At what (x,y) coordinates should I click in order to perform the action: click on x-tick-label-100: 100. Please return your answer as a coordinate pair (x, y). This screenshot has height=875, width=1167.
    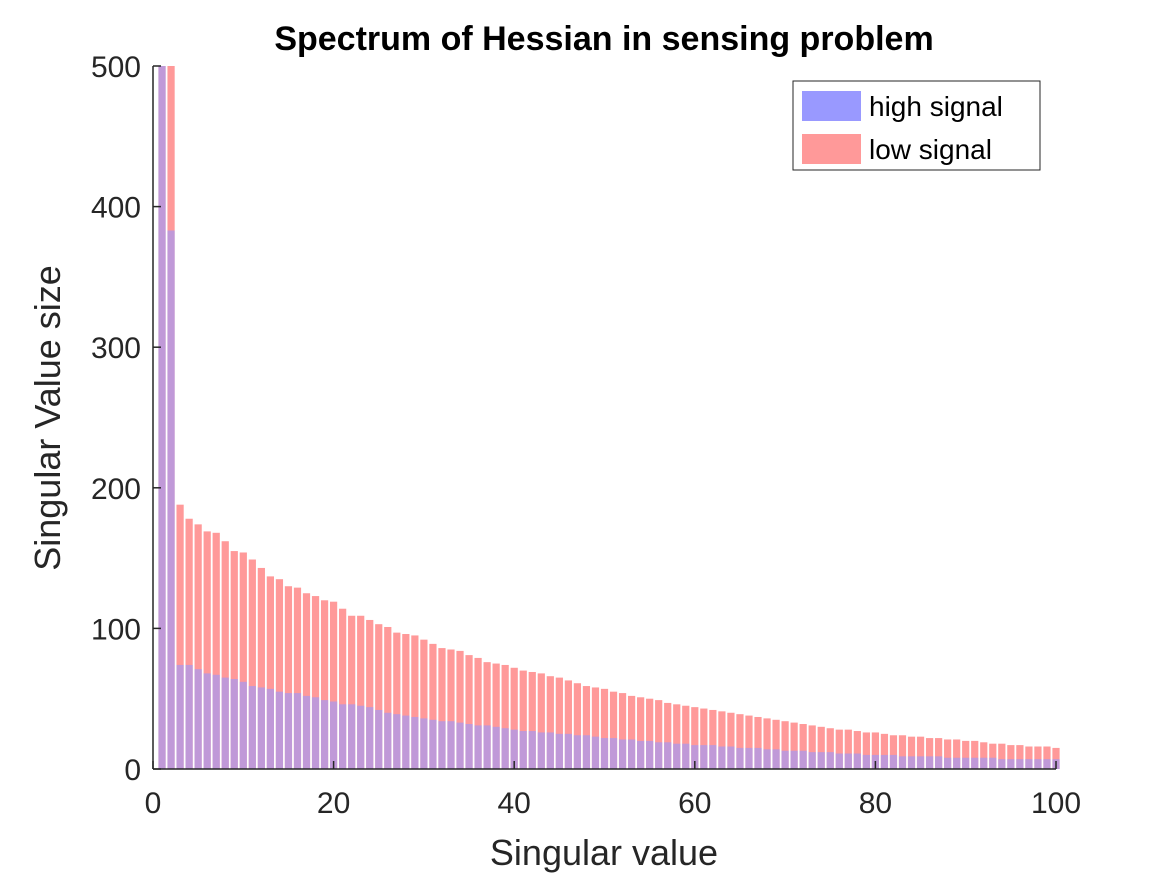
    Looking at the image, I should click on (1056, 803).